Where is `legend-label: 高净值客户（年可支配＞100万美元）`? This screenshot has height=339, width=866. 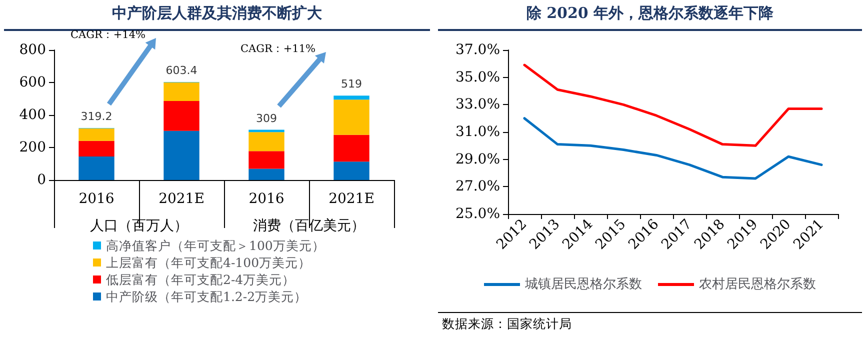
legend-label: 高净值客户（年可支配＞100万美元） is located at coordinates (215, 245).